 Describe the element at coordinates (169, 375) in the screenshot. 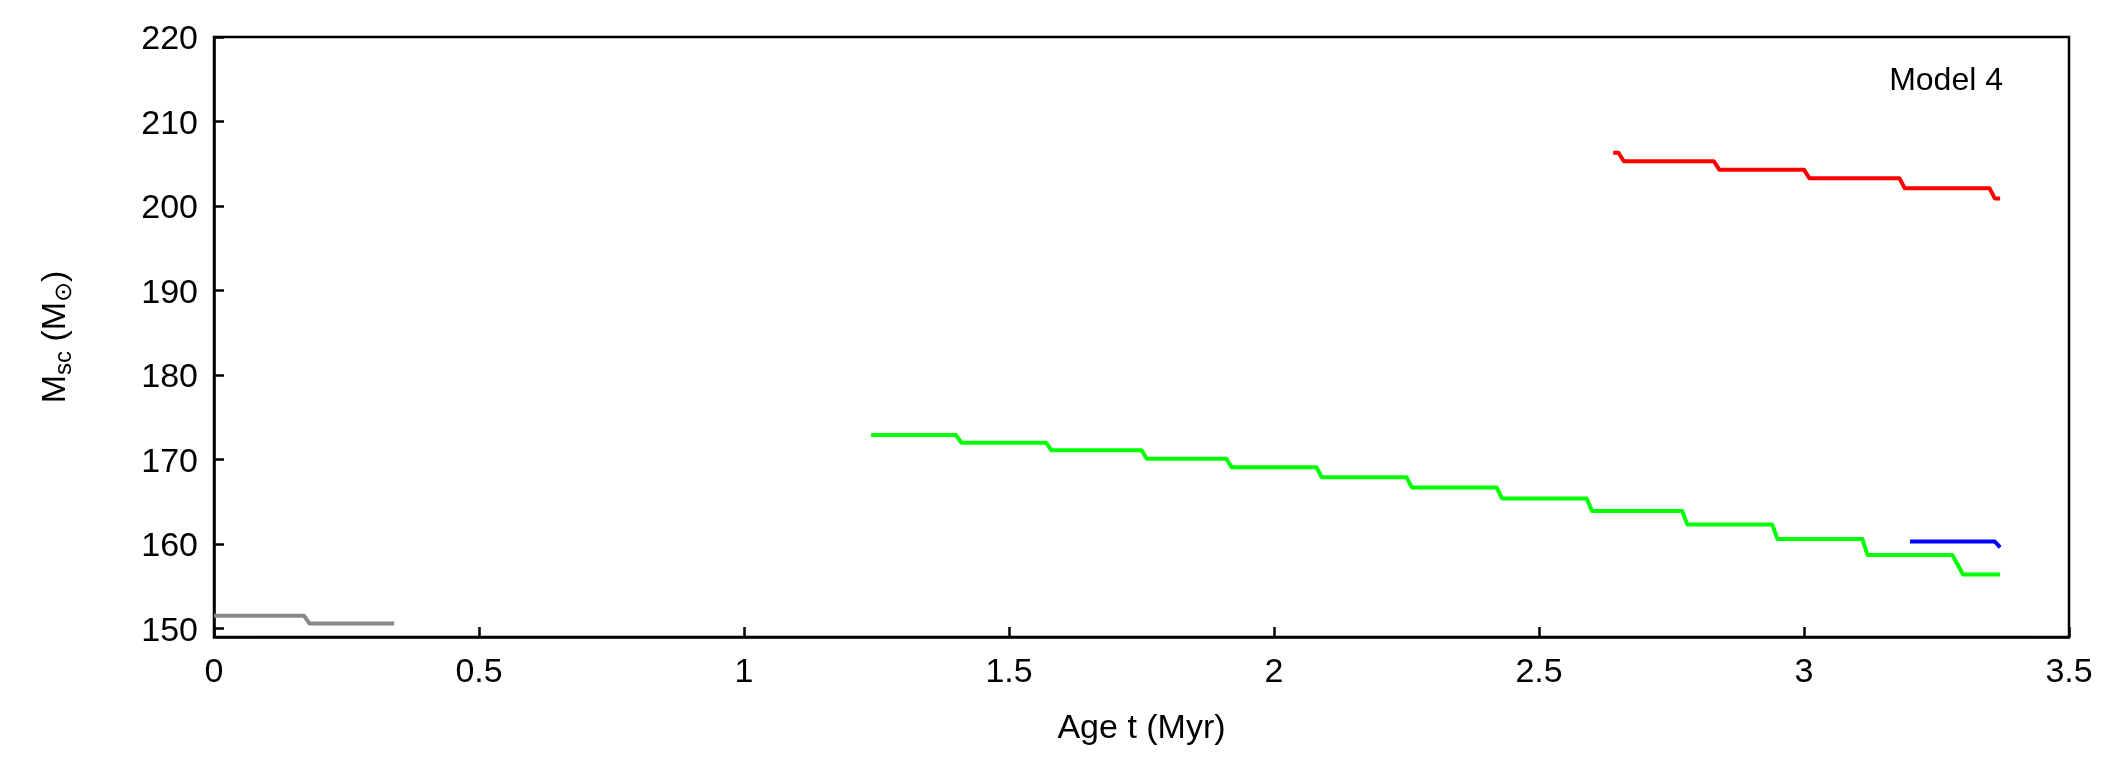

I see `y-tick-label: 180` at that location.